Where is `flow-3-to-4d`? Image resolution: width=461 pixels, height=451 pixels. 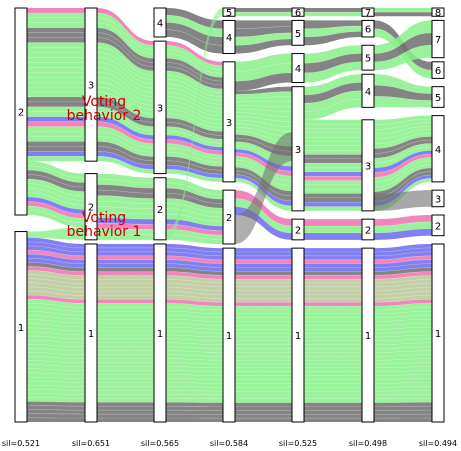
flow-3-to-4d is located at coordinates (263, 81).